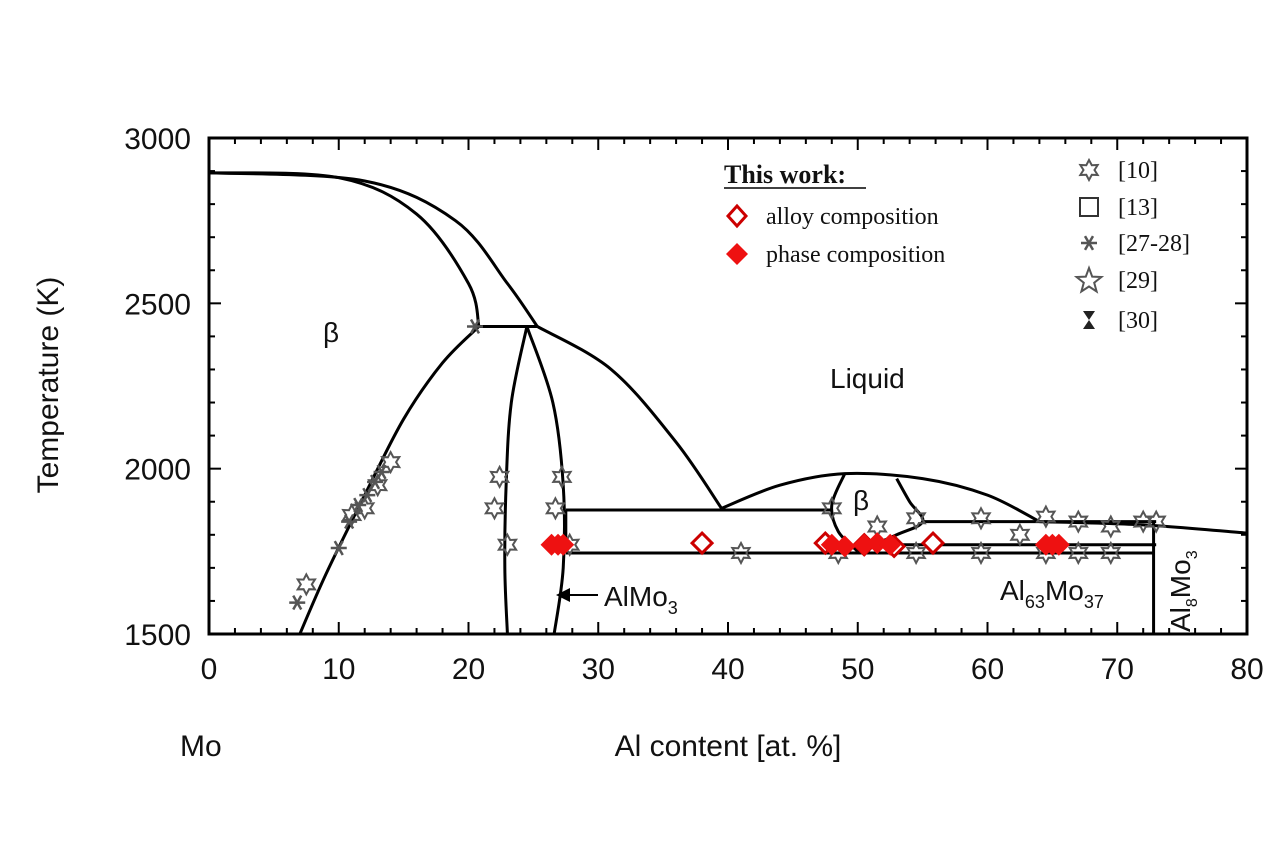 The image size is (1280, 854). I want to click on boundary-liquidus-hump, so click(880, 497).